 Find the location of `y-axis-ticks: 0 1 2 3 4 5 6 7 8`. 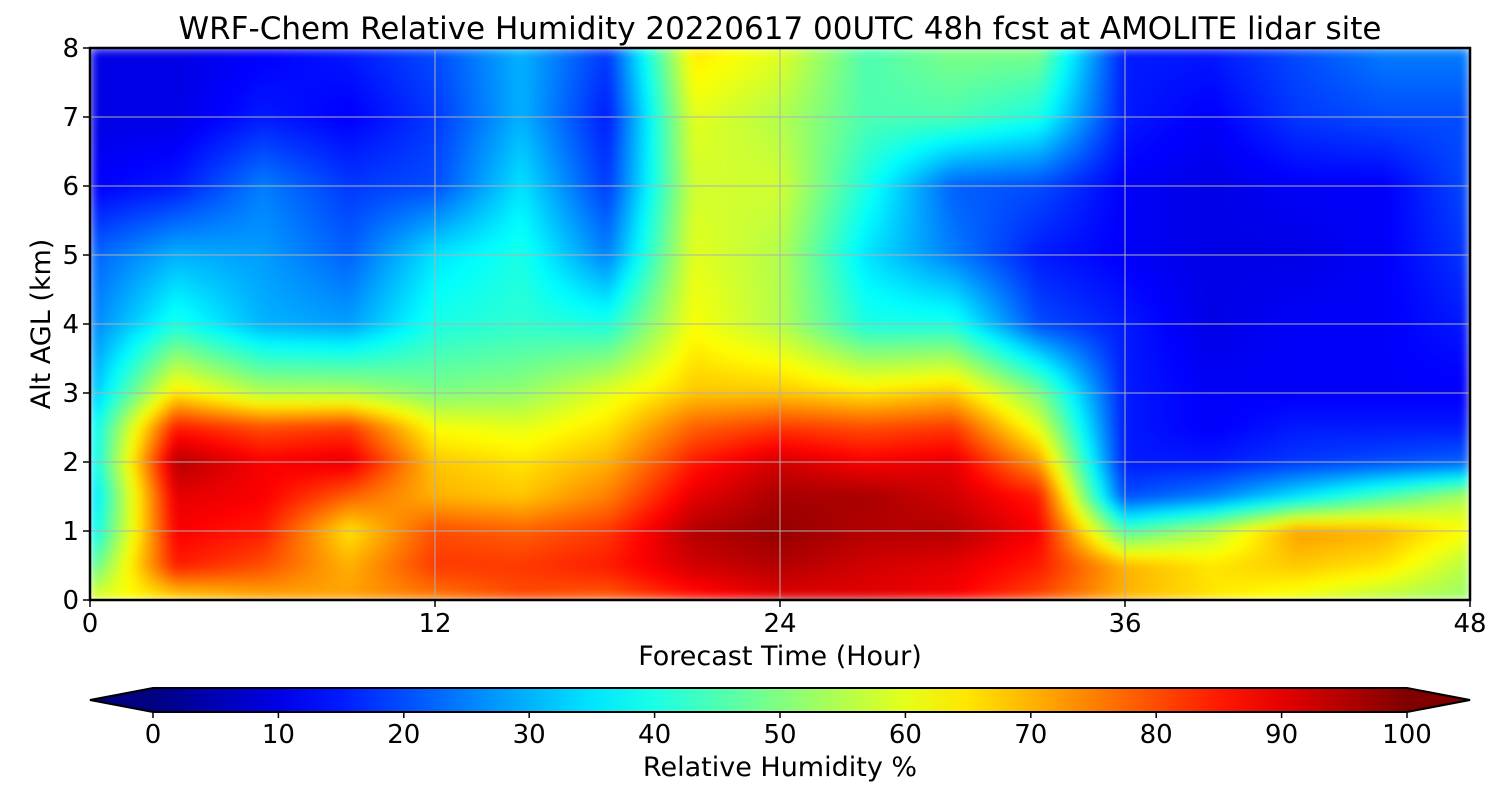

y-axis-ticks: 0 1 2 3 4 5 6 7 8 is located at coordinates (76, 325).